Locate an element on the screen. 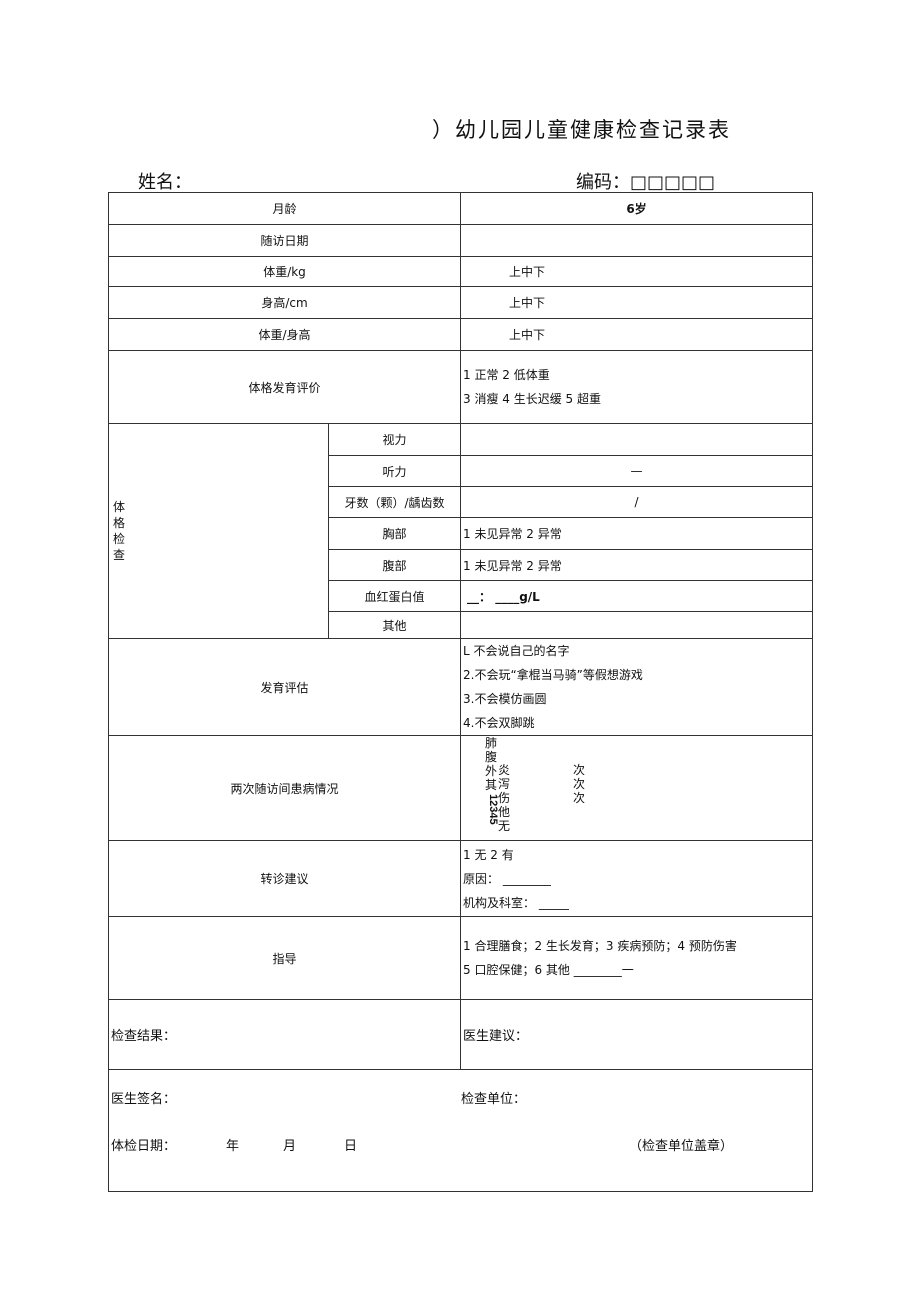  referral-line: 原因： ________ is located at coordinates (507, 878).